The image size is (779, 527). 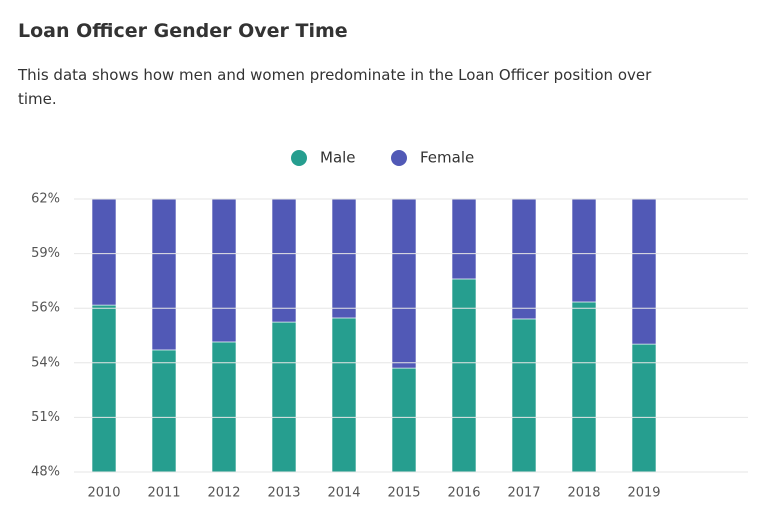 I want to click on y-tick-label: 56%, so click(x=45, y=308).